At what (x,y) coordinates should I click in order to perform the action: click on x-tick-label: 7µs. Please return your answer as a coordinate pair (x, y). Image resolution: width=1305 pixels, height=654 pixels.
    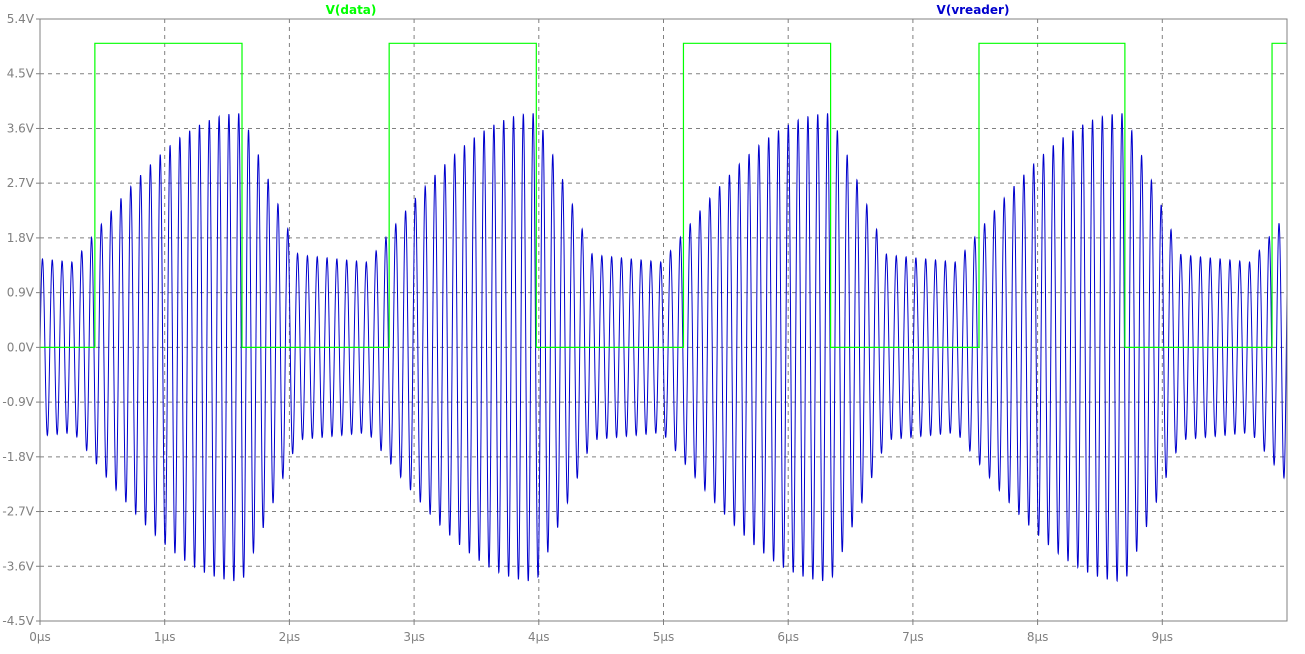
    Looking at the image, I should click on (913, 637).